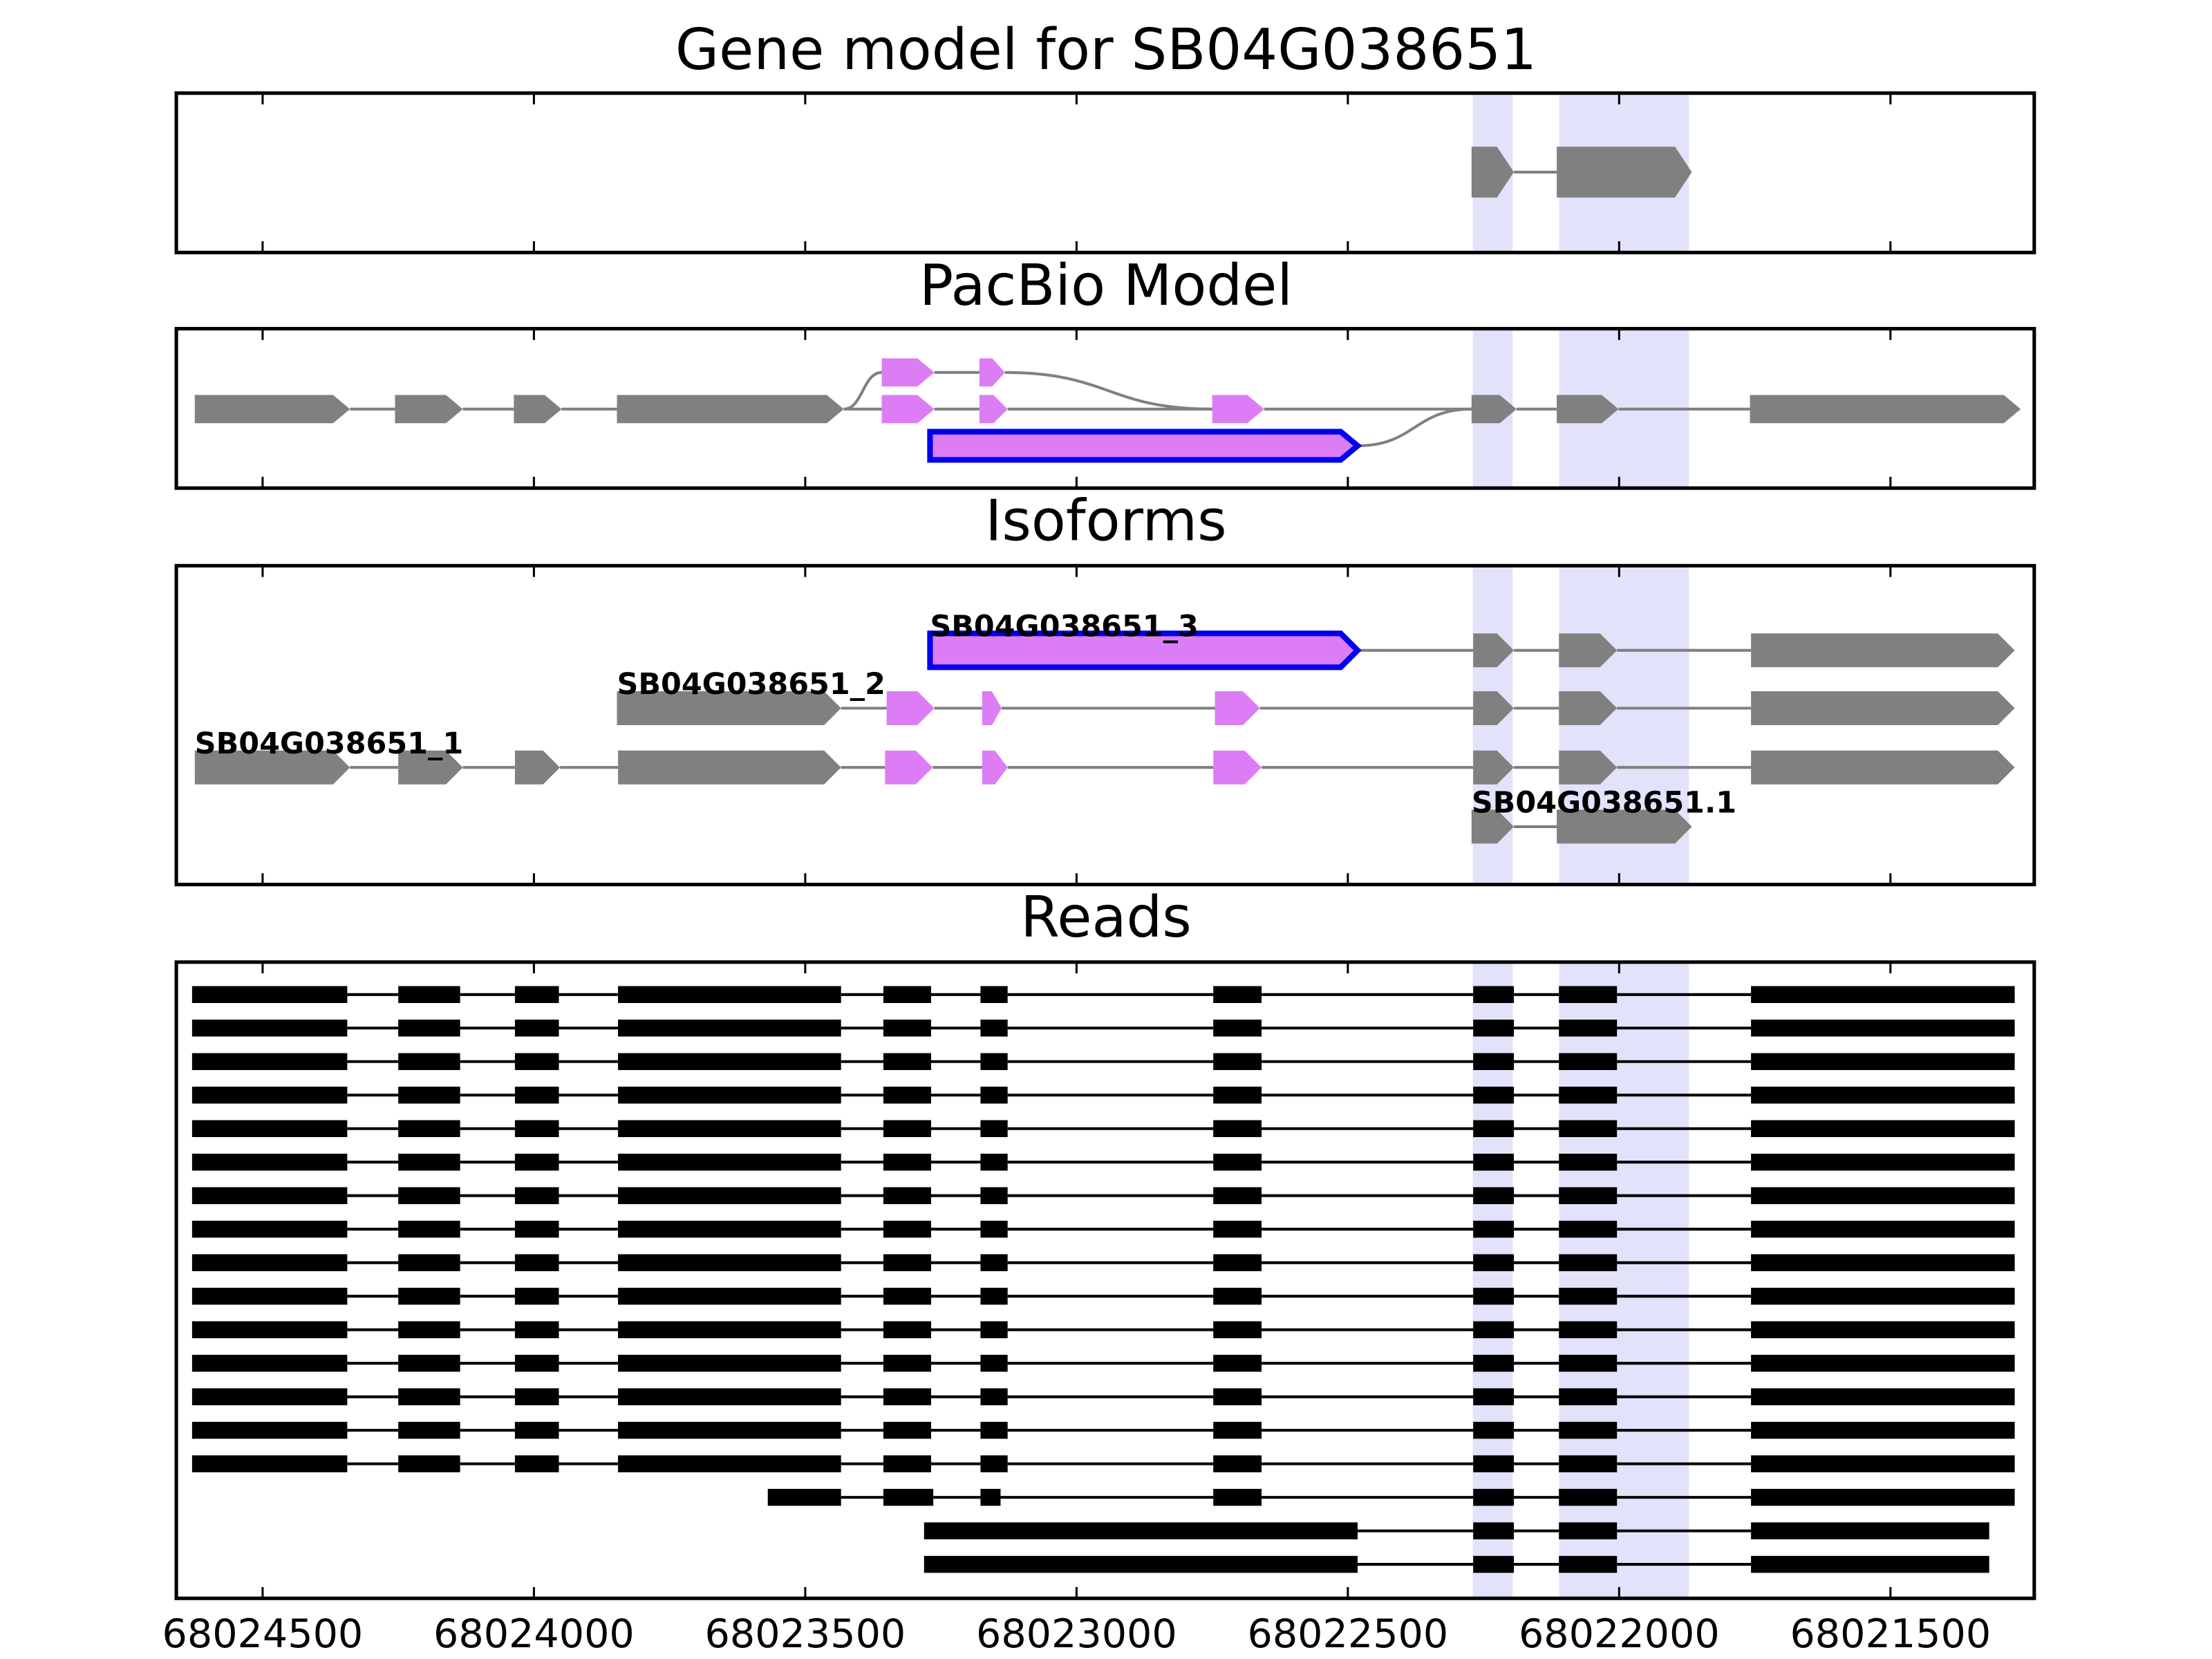 The height and width of the screenshot is (1659, 2212). What do you see at coordinates (1106, 50) in the screenshot?
I see `panel-title: Gene model for SB04G038651` at bounding box center [1106, 50].